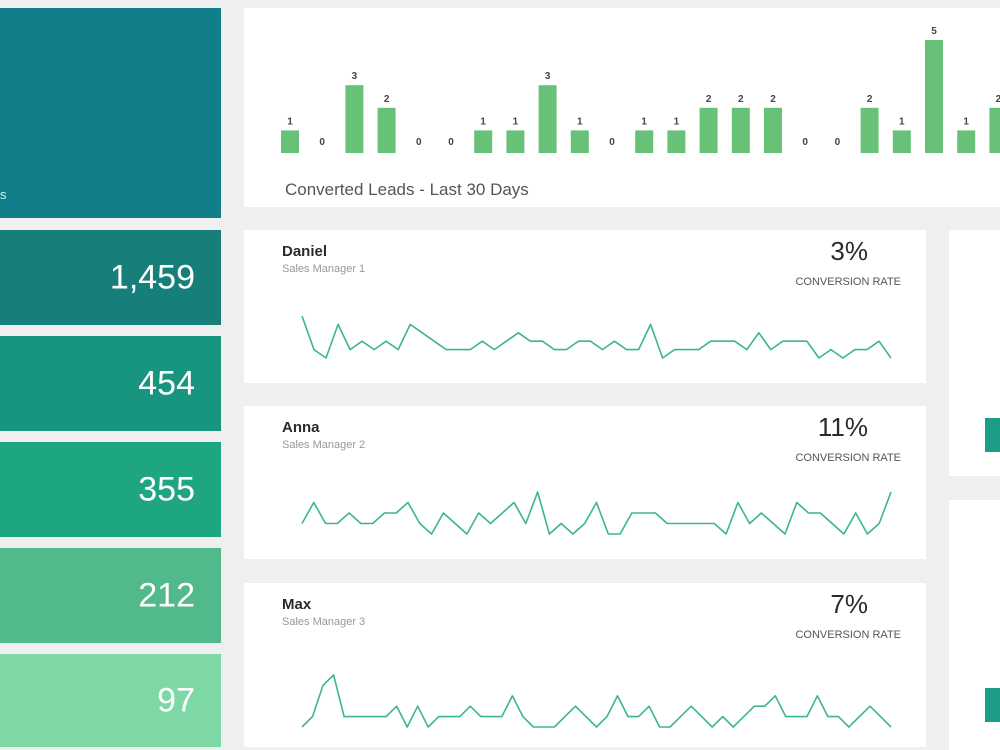 This screenshot has height=750, width=1000. What do you see at coordinates (301, 427) in the screenshot?
I see `manager-name: Anna` at bounding box center [301, 427].